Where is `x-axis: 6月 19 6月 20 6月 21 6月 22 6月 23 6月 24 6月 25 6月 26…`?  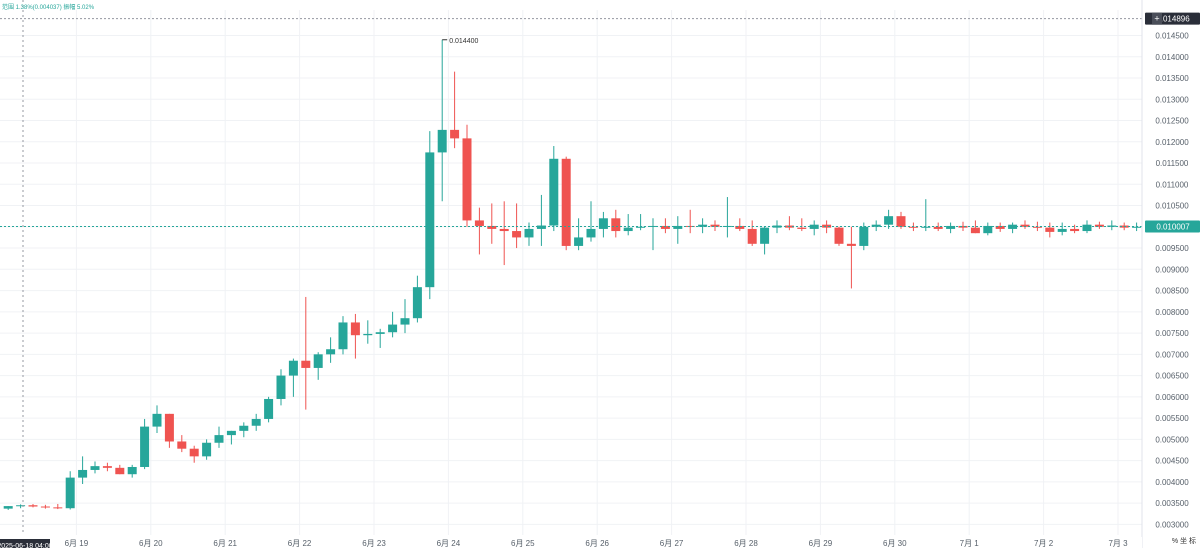
x-axis: 6月 19 6月 20 6月 21 6月 22 6月 23 6月 24 6月 25 6月 26… is located at coordinates (571, 542).